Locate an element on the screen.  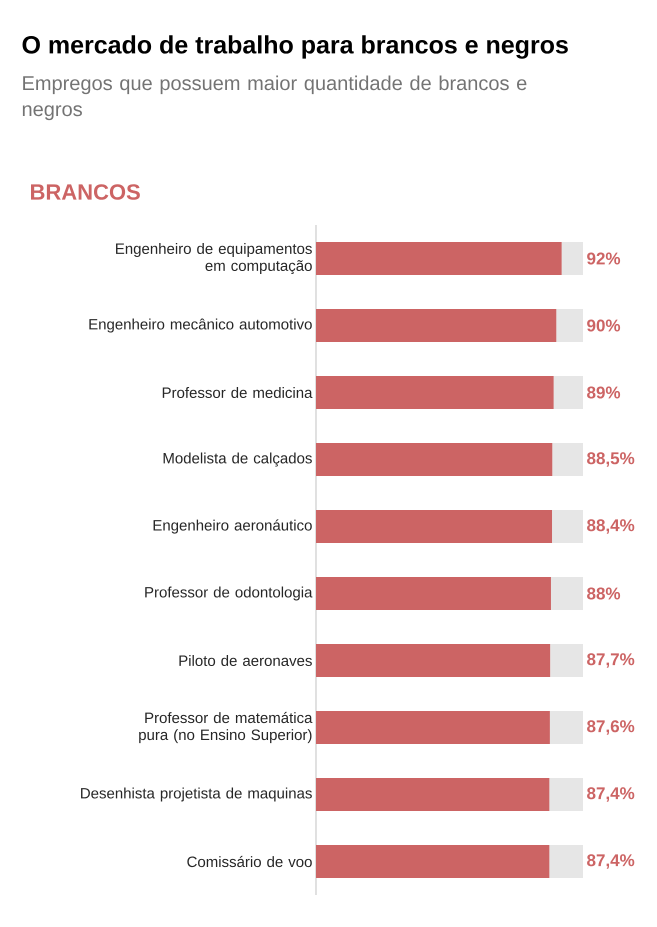
y-tick-label: Desenhista projetista de maquinas is located at coordinates (196, 795).